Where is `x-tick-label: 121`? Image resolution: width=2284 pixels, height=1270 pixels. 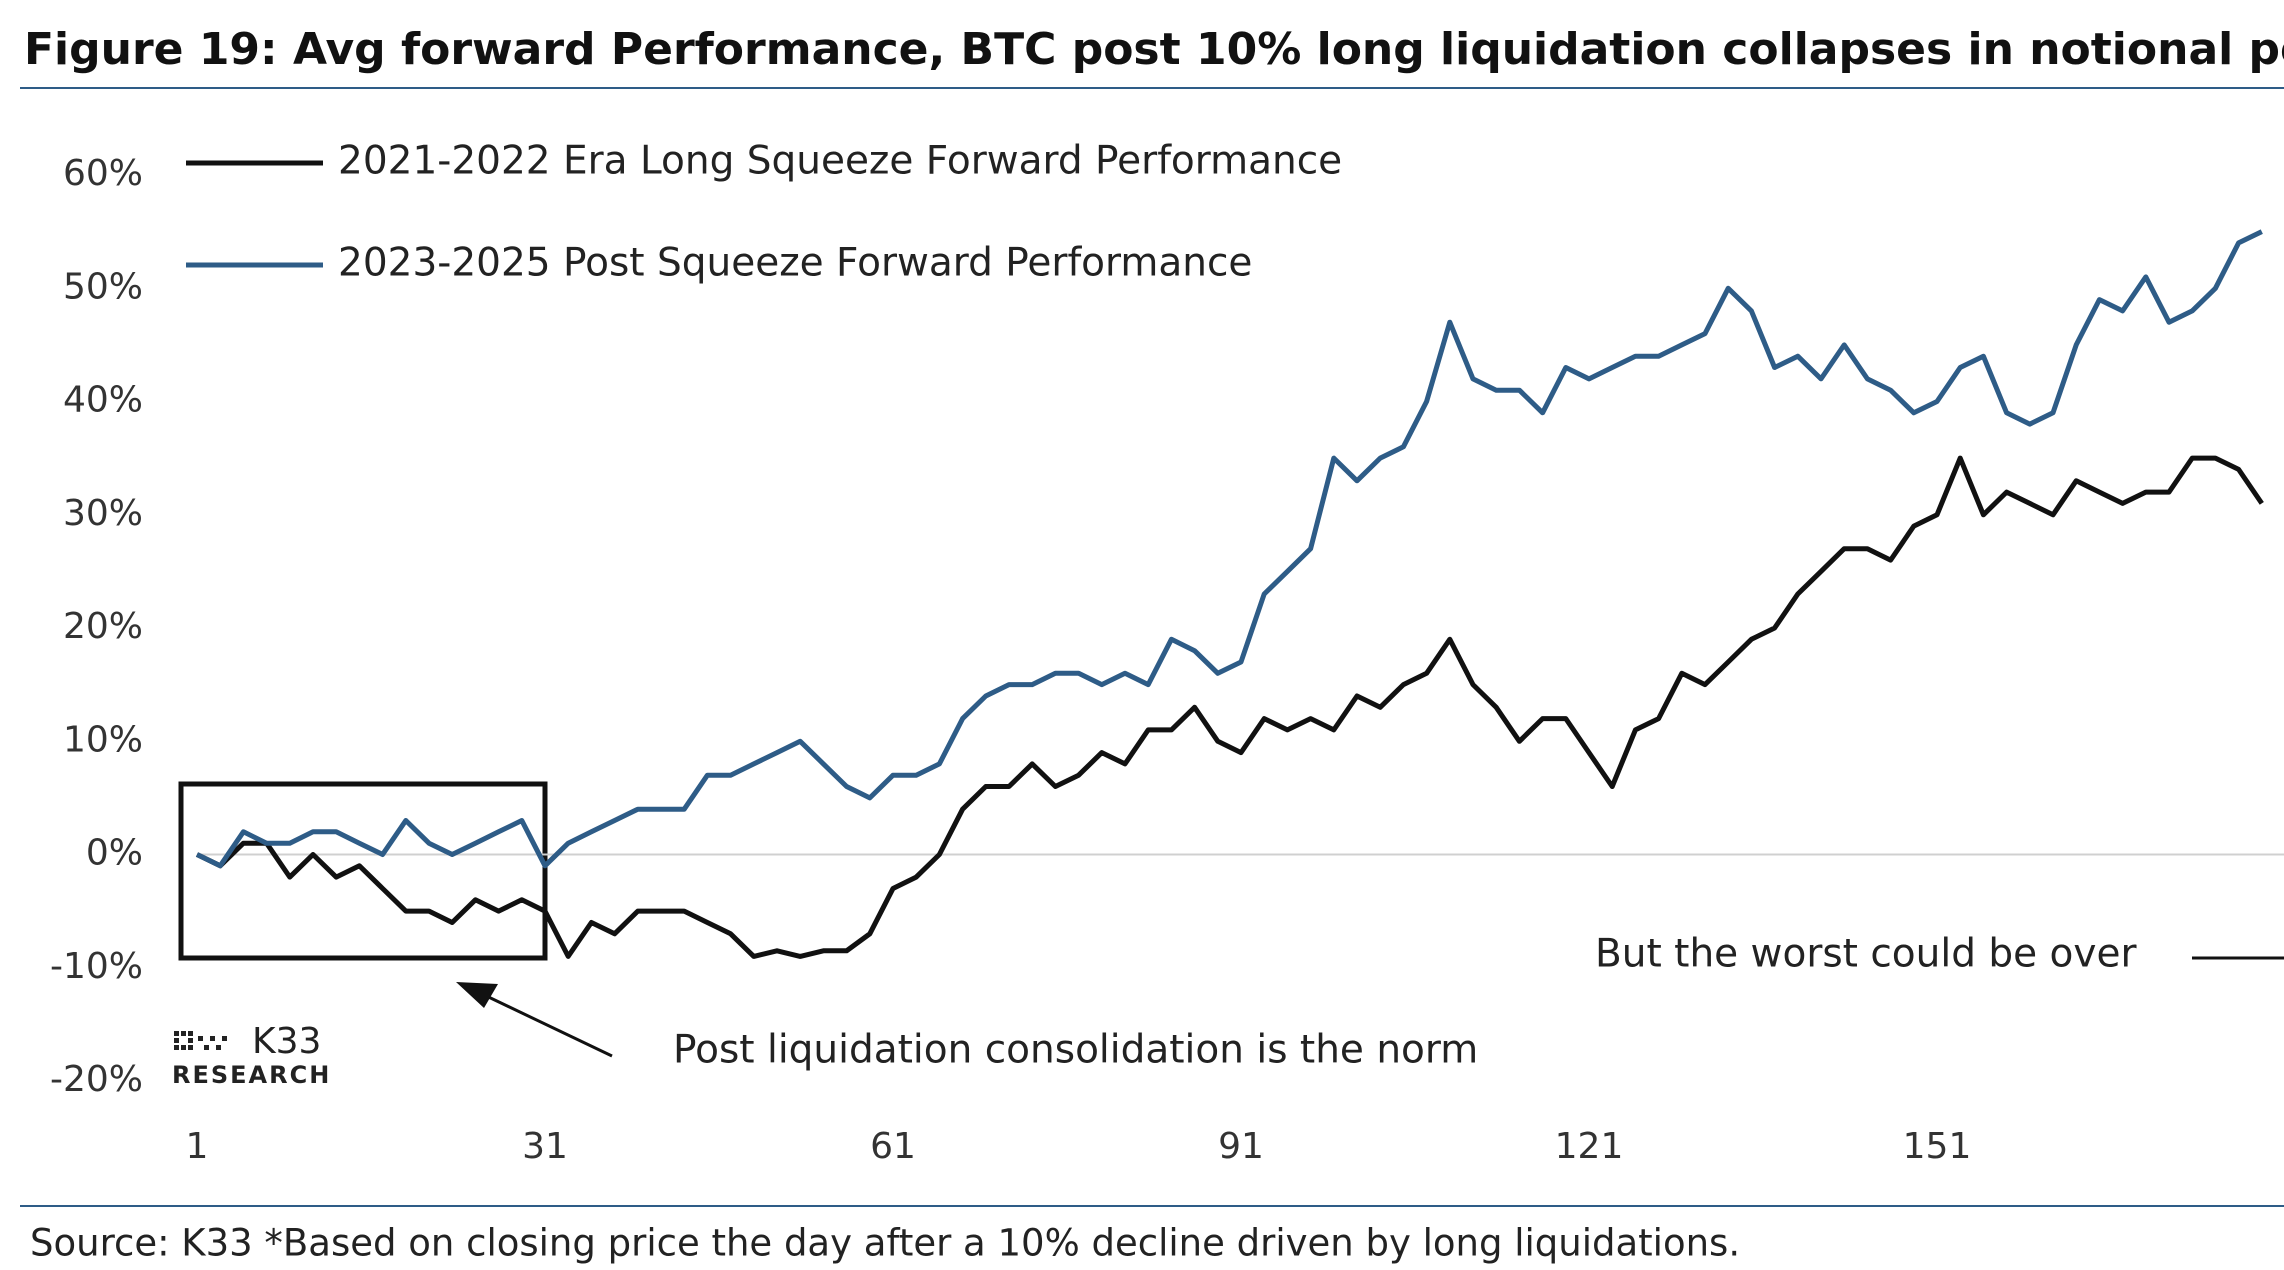 x-tick-label: 121 is located at coordinates (1589, 1146).